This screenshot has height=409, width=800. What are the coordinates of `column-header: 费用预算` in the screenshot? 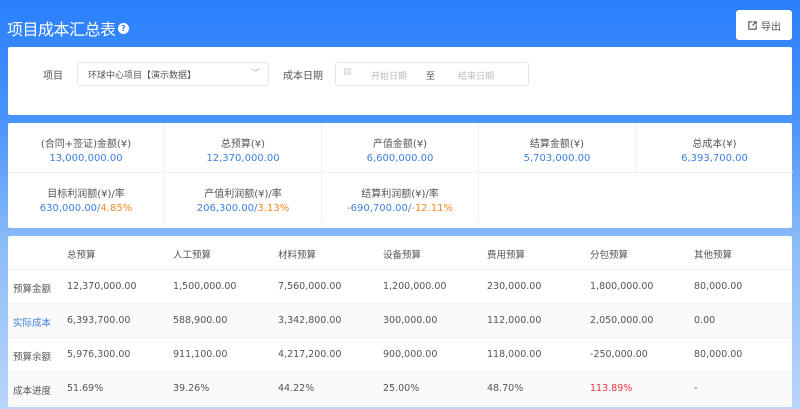 It's located at (506, 255).